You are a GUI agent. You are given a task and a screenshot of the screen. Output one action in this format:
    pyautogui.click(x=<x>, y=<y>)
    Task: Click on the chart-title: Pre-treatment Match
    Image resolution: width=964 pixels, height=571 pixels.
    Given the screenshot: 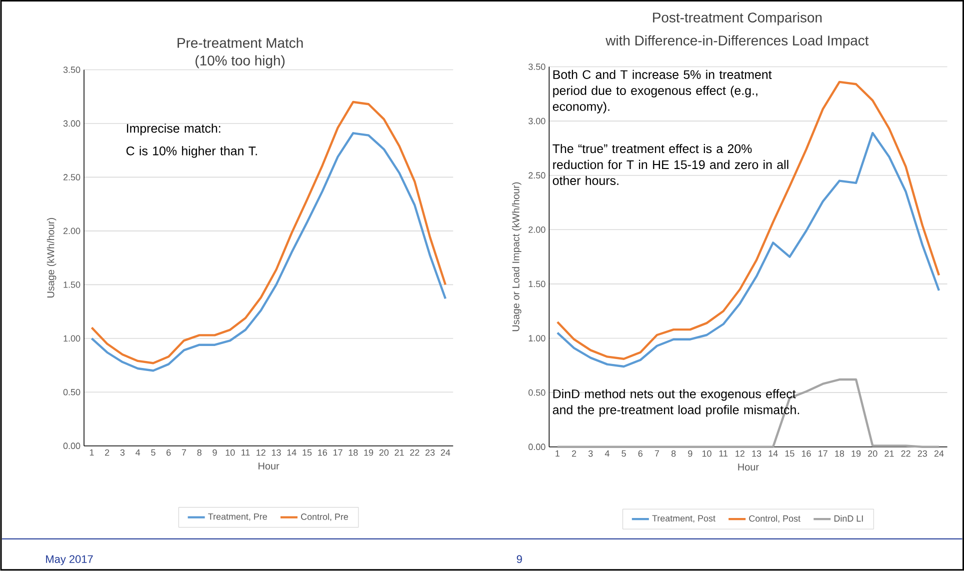 What is the action you would take?
    pyautogui.click(x=240, y=43)
    